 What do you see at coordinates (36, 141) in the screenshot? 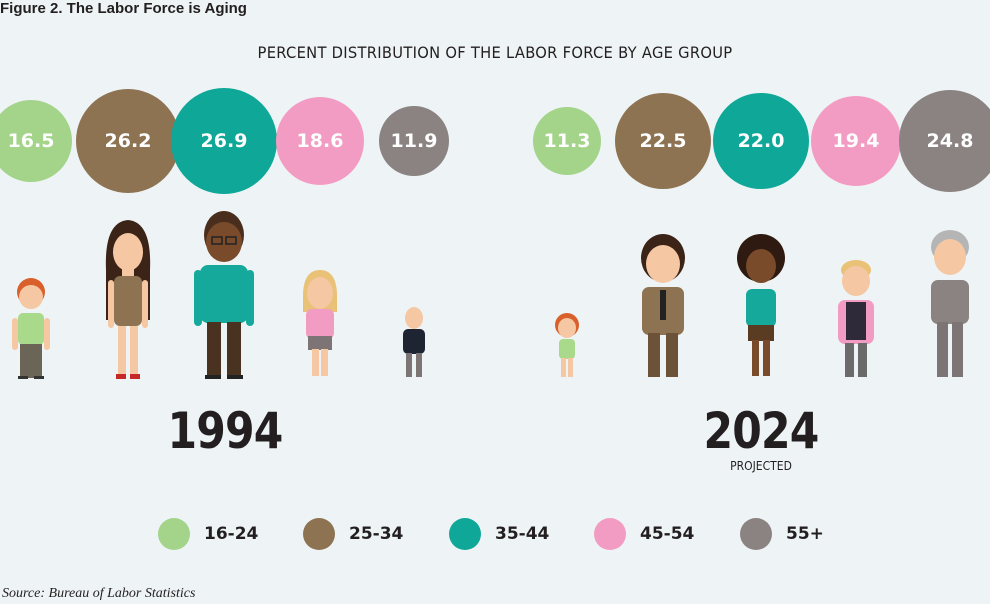
I see `bubble-1994-16-24: 16.5` at bounding box center [36, 141].